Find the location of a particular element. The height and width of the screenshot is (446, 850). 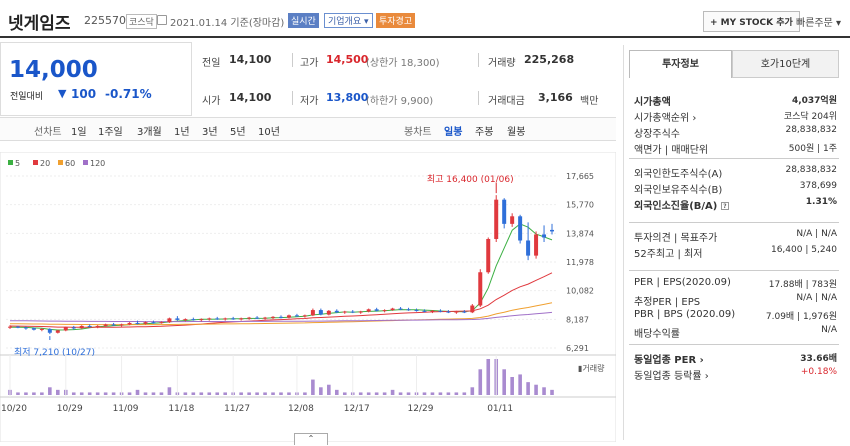

collapse-toggle-button: ⌃ is located at coordinates (311, 439).